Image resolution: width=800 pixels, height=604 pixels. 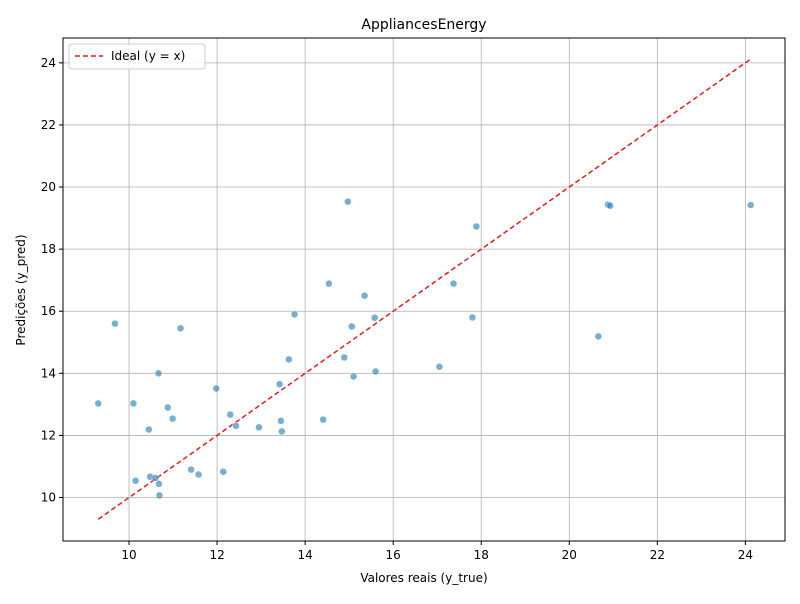 I want to click on y-axis-label: Predições (y_pred), so click(x=21, y=289).